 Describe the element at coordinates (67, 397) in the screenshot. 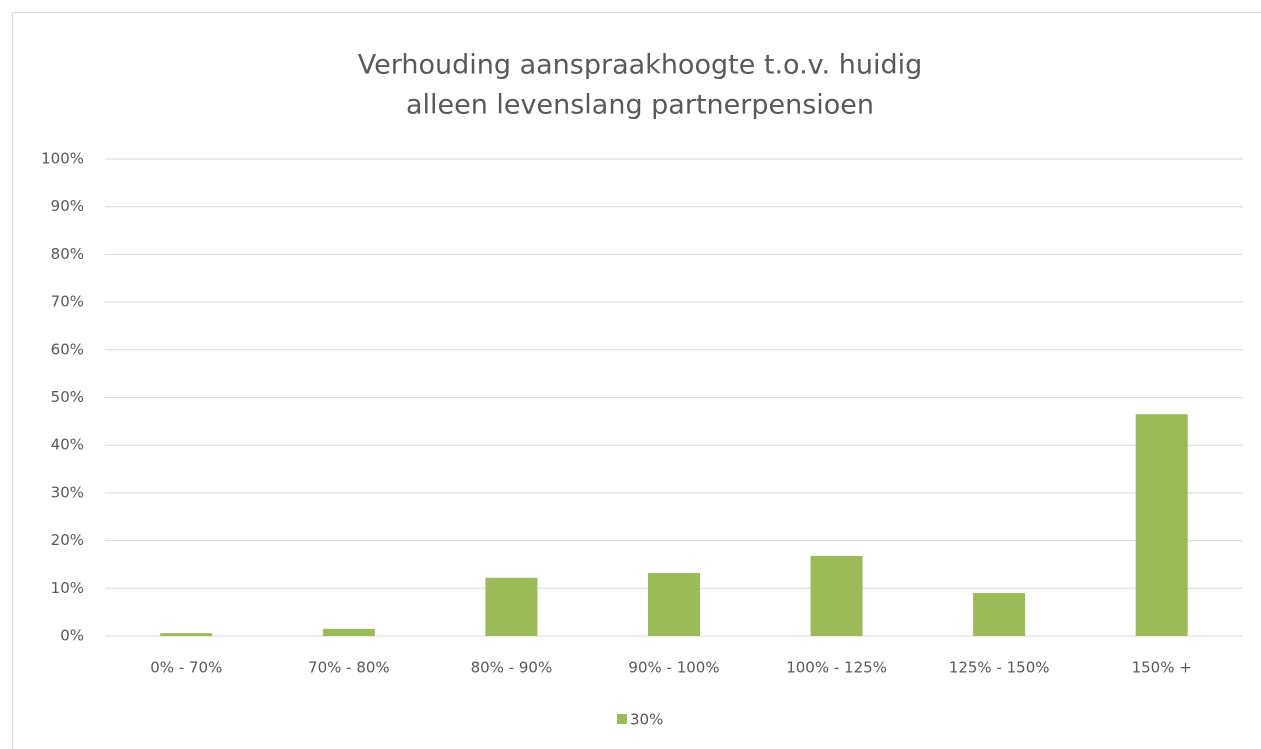

I see `y-tick-label: 50%` at that location.